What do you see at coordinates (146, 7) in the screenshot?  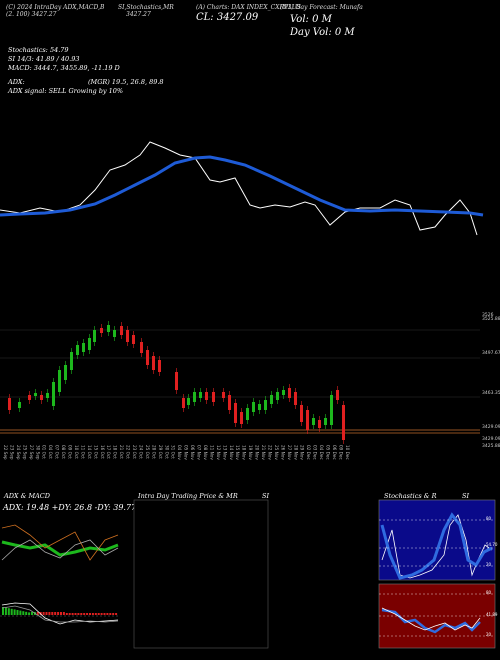 I see `header-title-2: SI,Stochastics,MR` at bounding box center [146, 7].